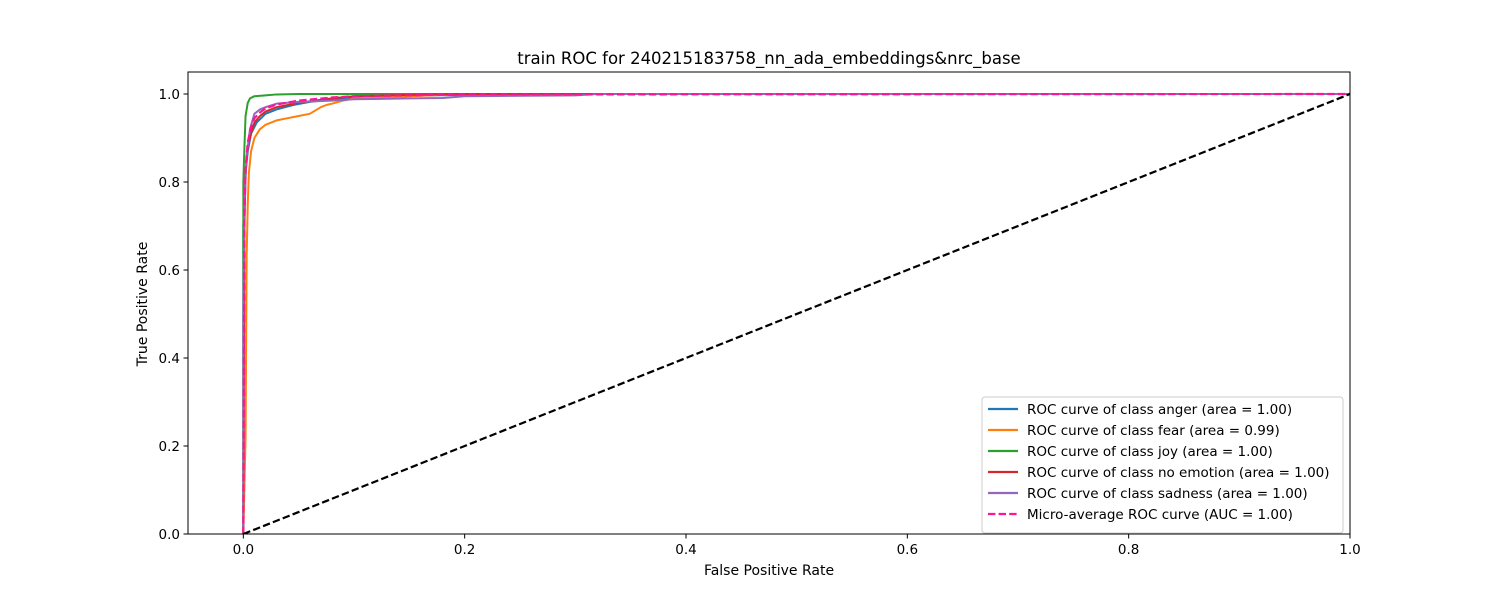 The width and height of the screenshot is (1500, 600). Describe the element at coordinates (1159, 410) in the screenshot. I see `legend-entry: ROC curve of class anger (area = 1.00)` at that location.